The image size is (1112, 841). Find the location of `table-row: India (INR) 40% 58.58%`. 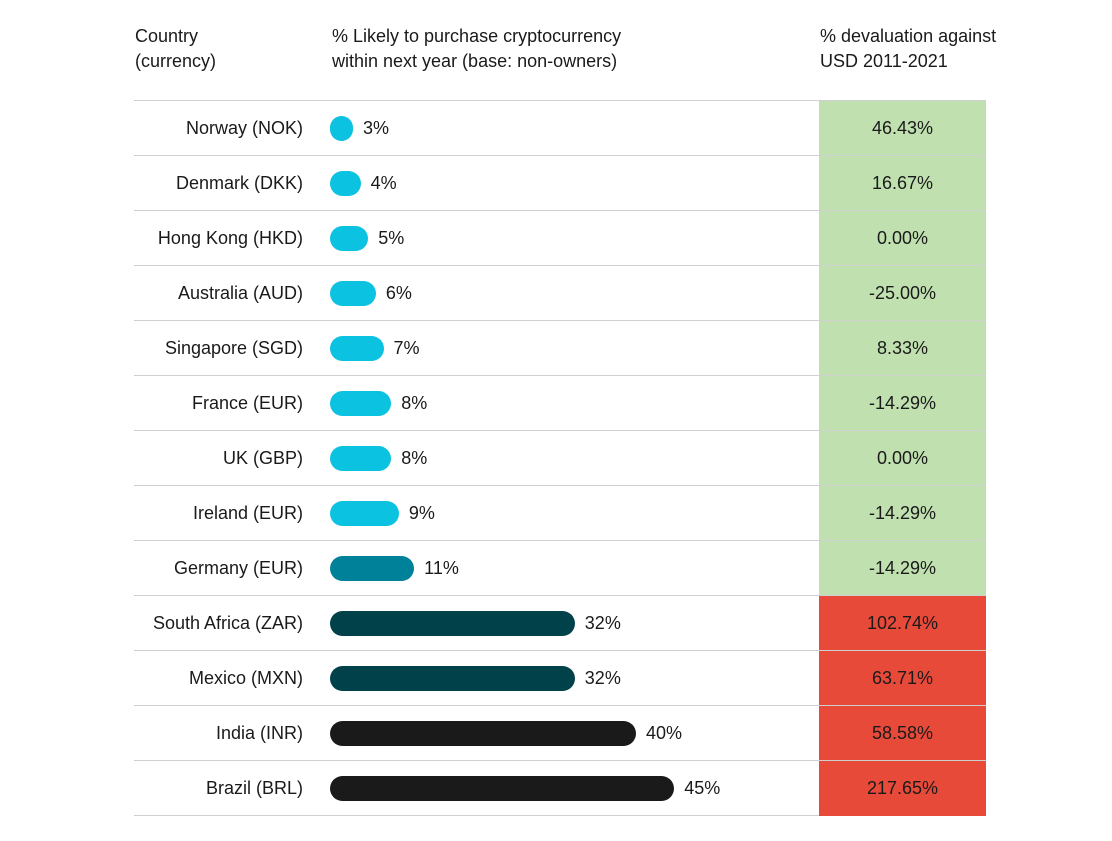

table-row: India (INR) 40% 58.58% is located at coordinates (560, 733).